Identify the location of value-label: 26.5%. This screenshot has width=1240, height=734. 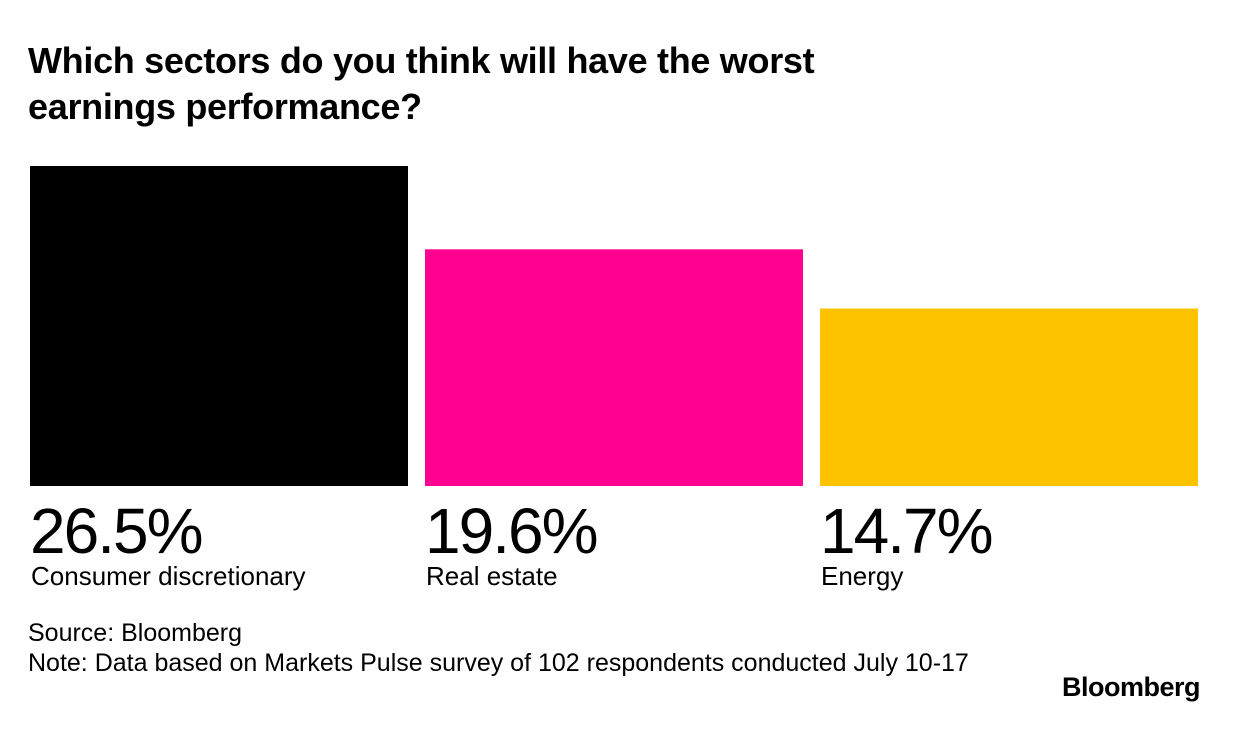
(116, 531).